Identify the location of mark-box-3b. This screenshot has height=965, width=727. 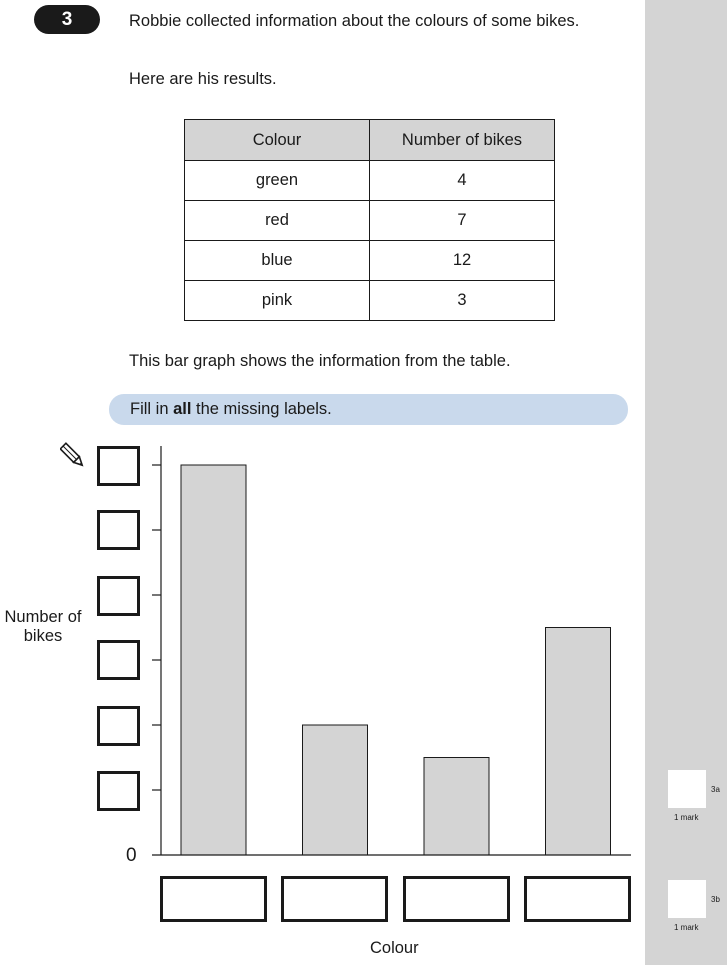
(687, 899).